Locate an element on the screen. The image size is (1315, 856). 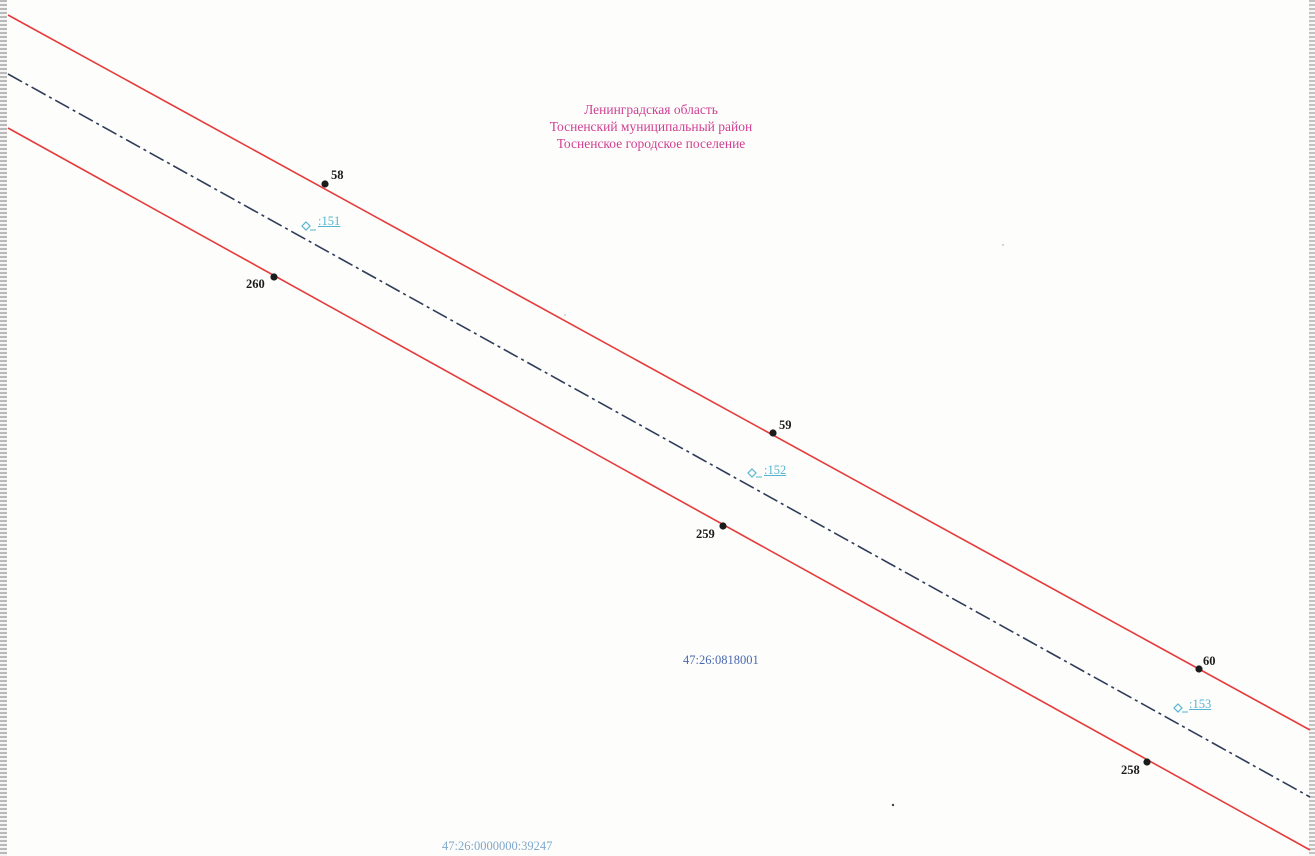
parcel-number-bottom: 47:26:0000000:39247 is located at coordinates (497, 846).